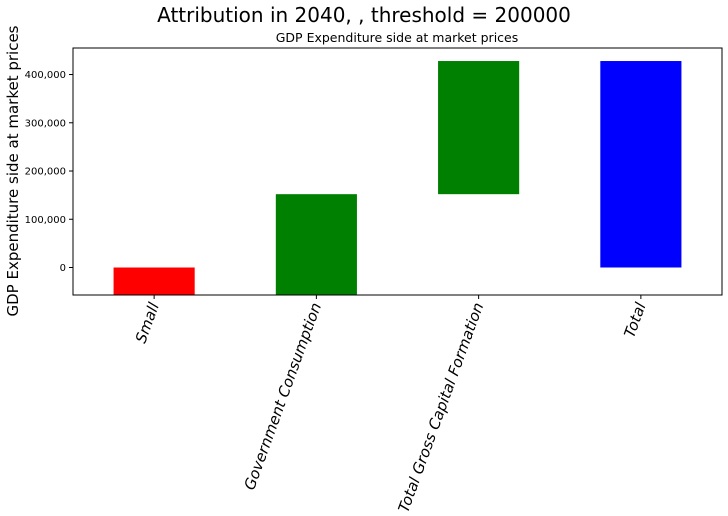 This screenshot has width=728, height=516. I want to click on bar-total, so click(641, 164).